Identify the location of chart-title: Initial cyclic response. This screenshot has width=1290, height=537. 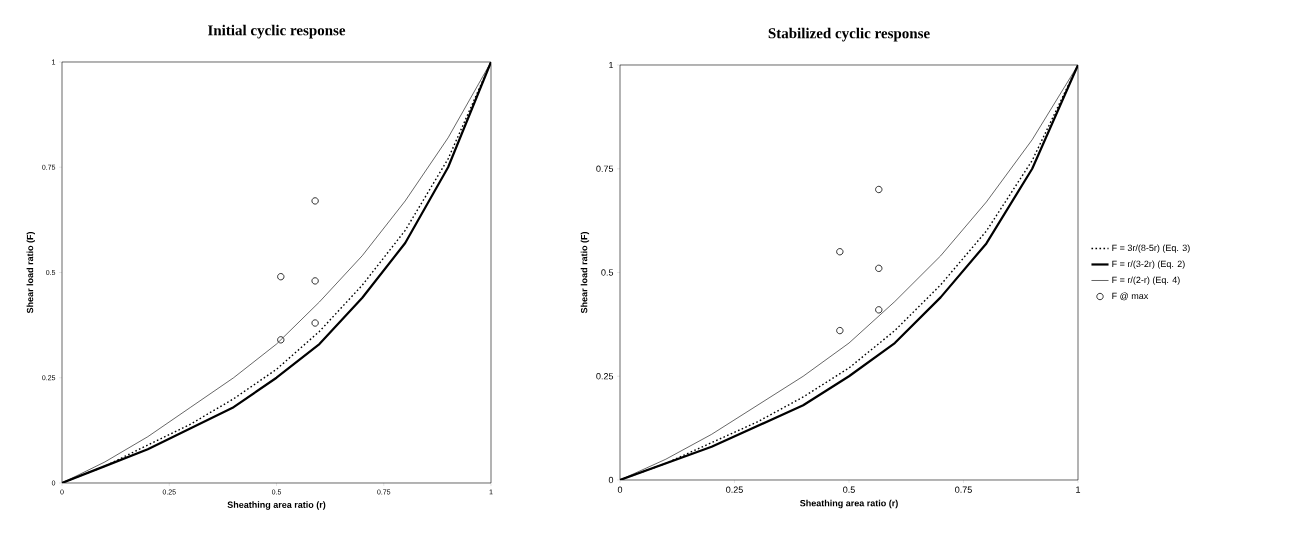
(276, 31).